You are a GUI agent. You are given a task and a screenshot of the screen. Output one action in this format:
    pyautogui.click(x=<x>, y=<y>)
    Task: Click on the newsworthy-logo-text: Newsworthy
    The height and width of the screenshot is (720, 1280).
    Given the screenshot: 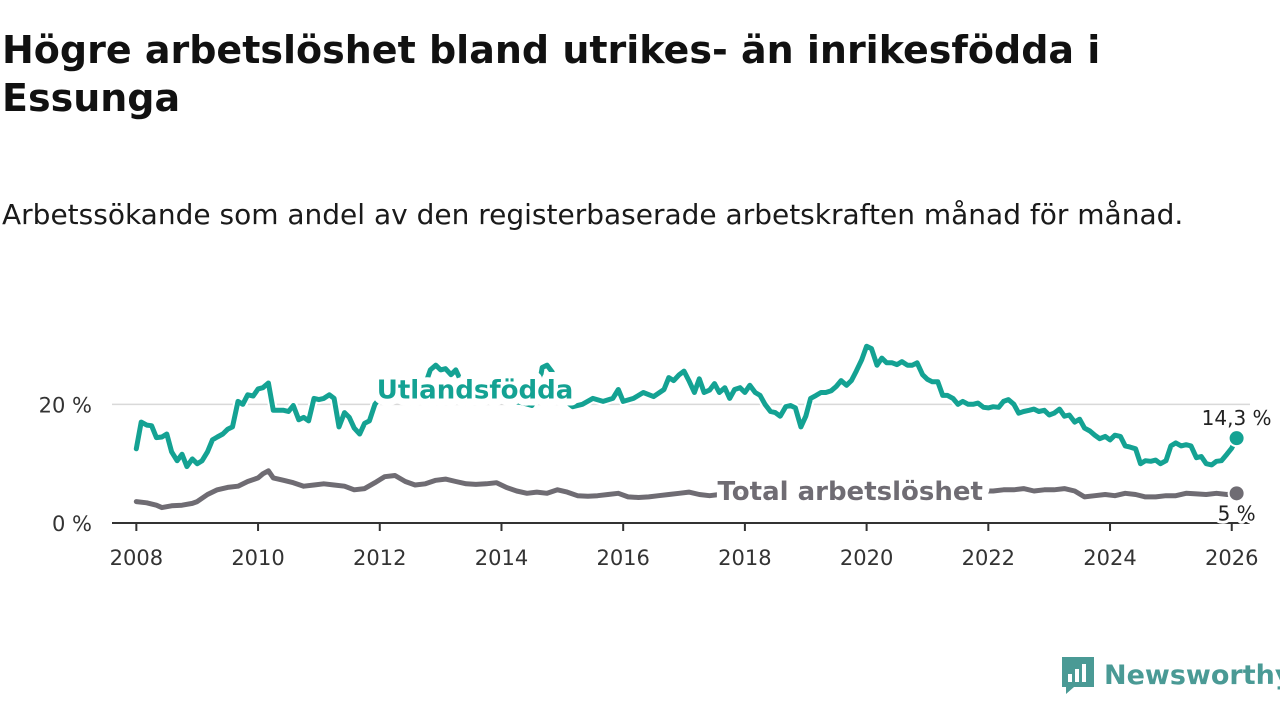 What is the action you would take?
    pyautogui.click(x=1192, y=675)
    